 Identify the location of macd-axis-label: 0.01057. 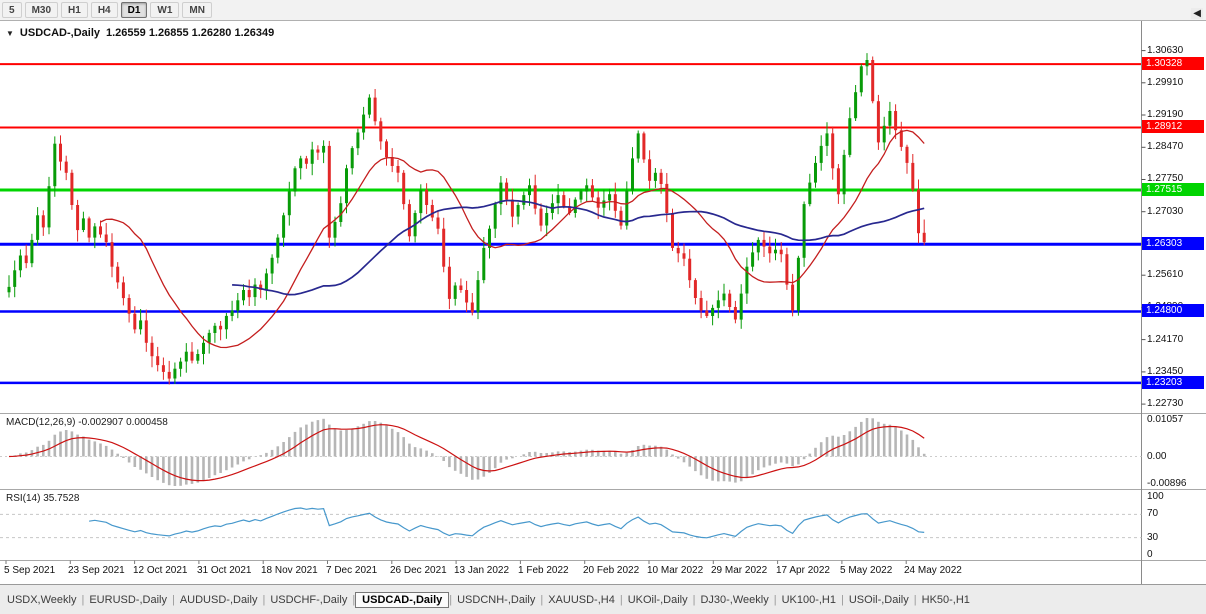
(1165, 419).